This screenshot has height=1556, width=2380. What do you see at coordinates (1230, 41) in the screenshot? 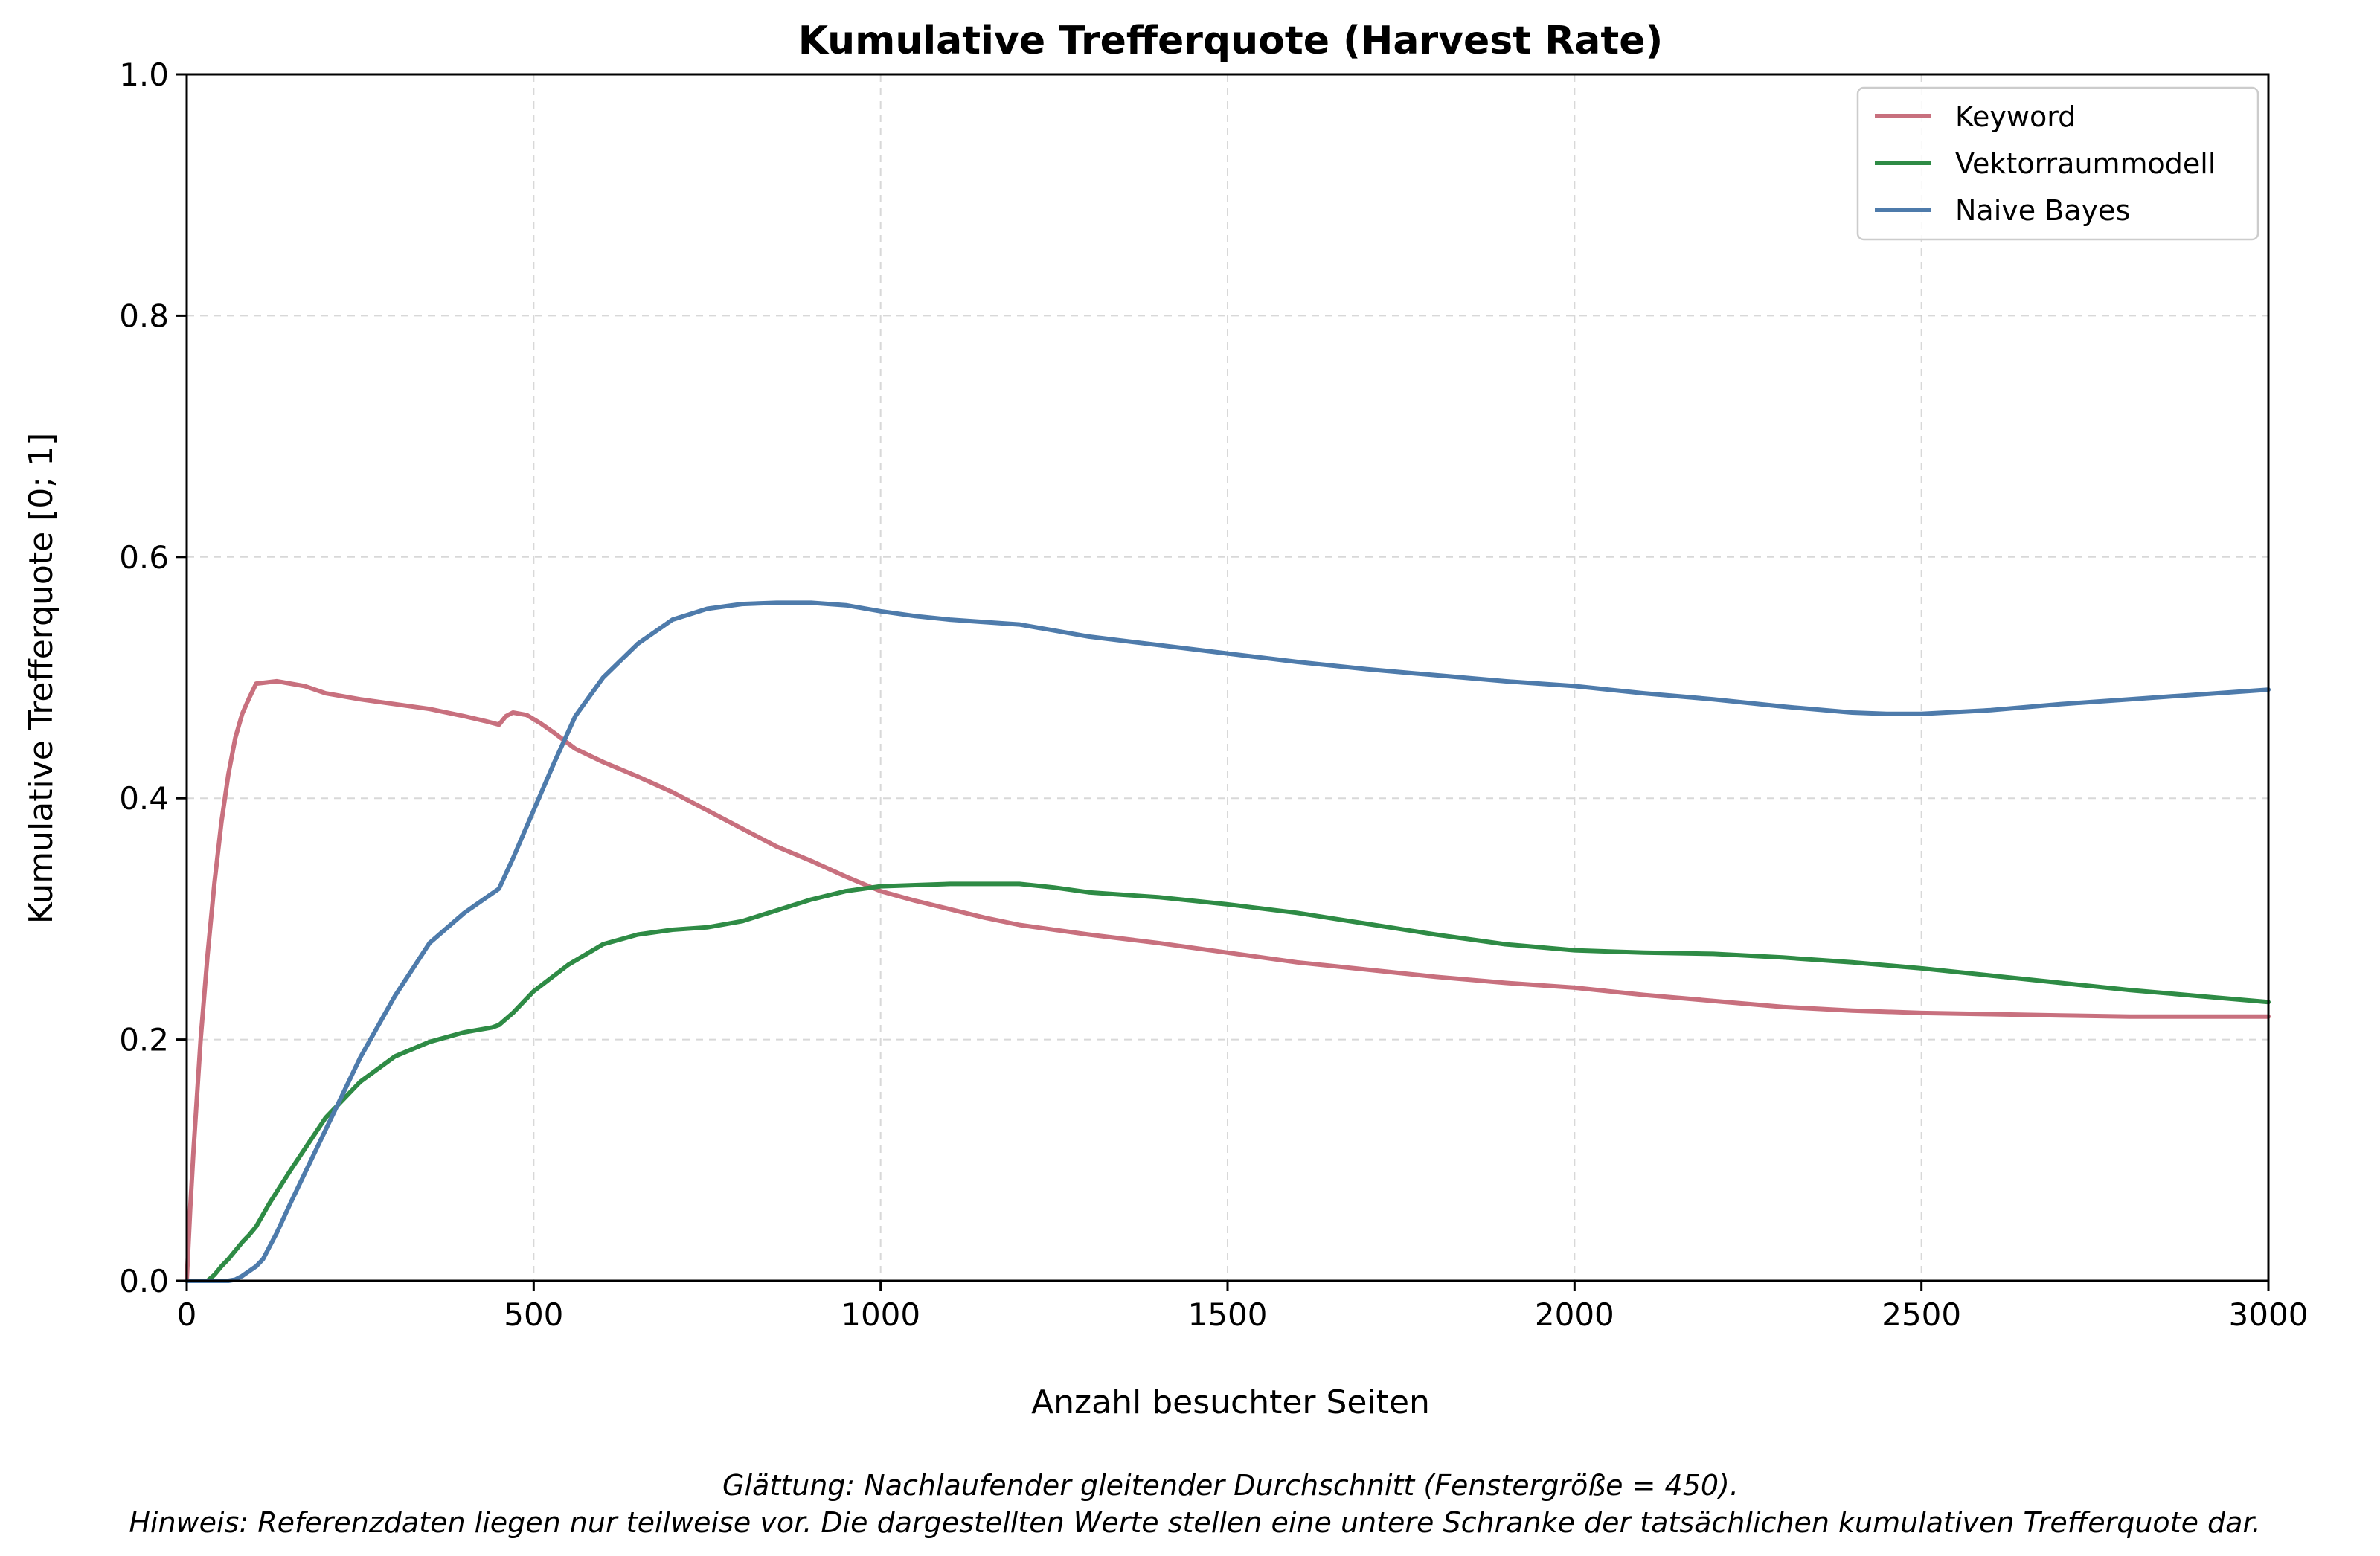
I see `chart-title: Kumulative Trefferquote (Harvest Rate)` at bounding box center [1230, 41].